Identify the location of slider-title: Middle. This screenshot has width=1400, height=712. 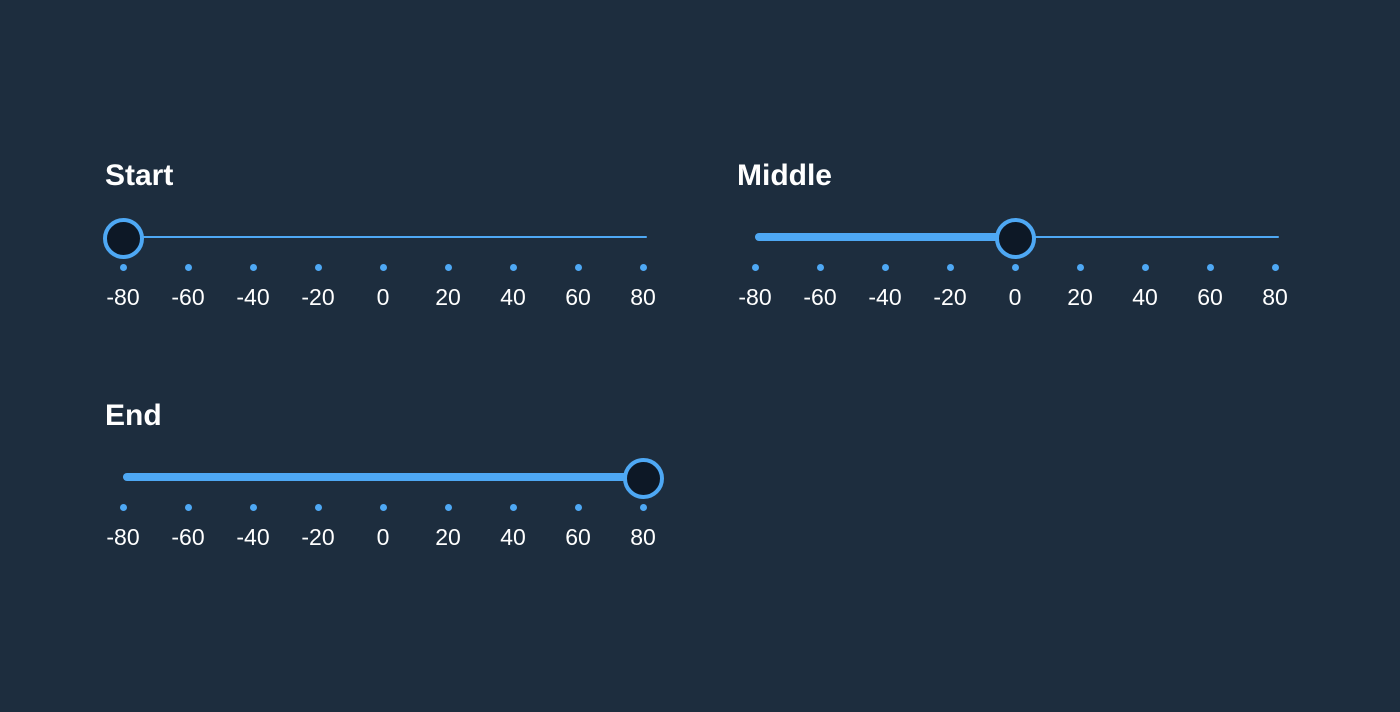
(784, 175).